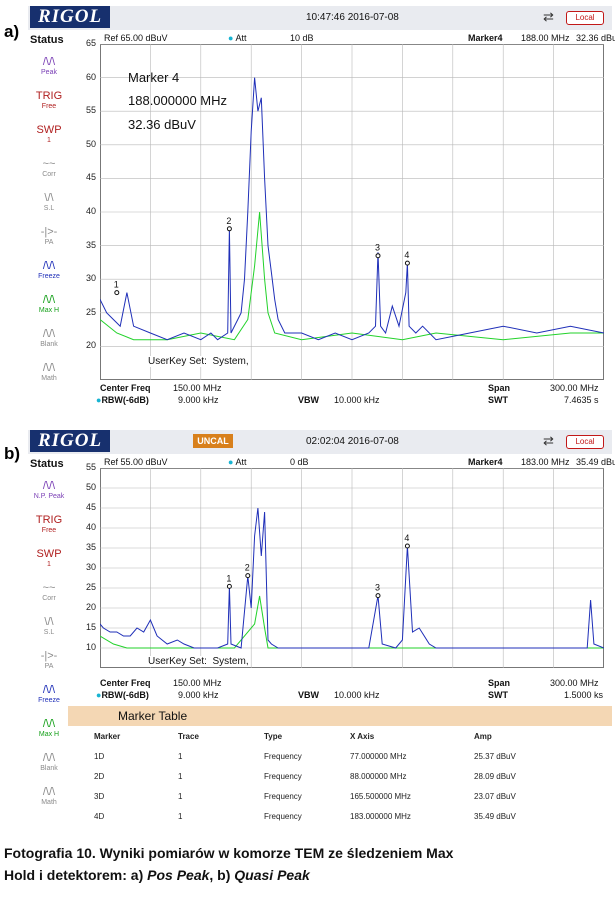 This screenshot has height=900, width=615. I want to click on sidebar-item-n-p-peak: /\/\ N.P. Peak, so click(49, 495).